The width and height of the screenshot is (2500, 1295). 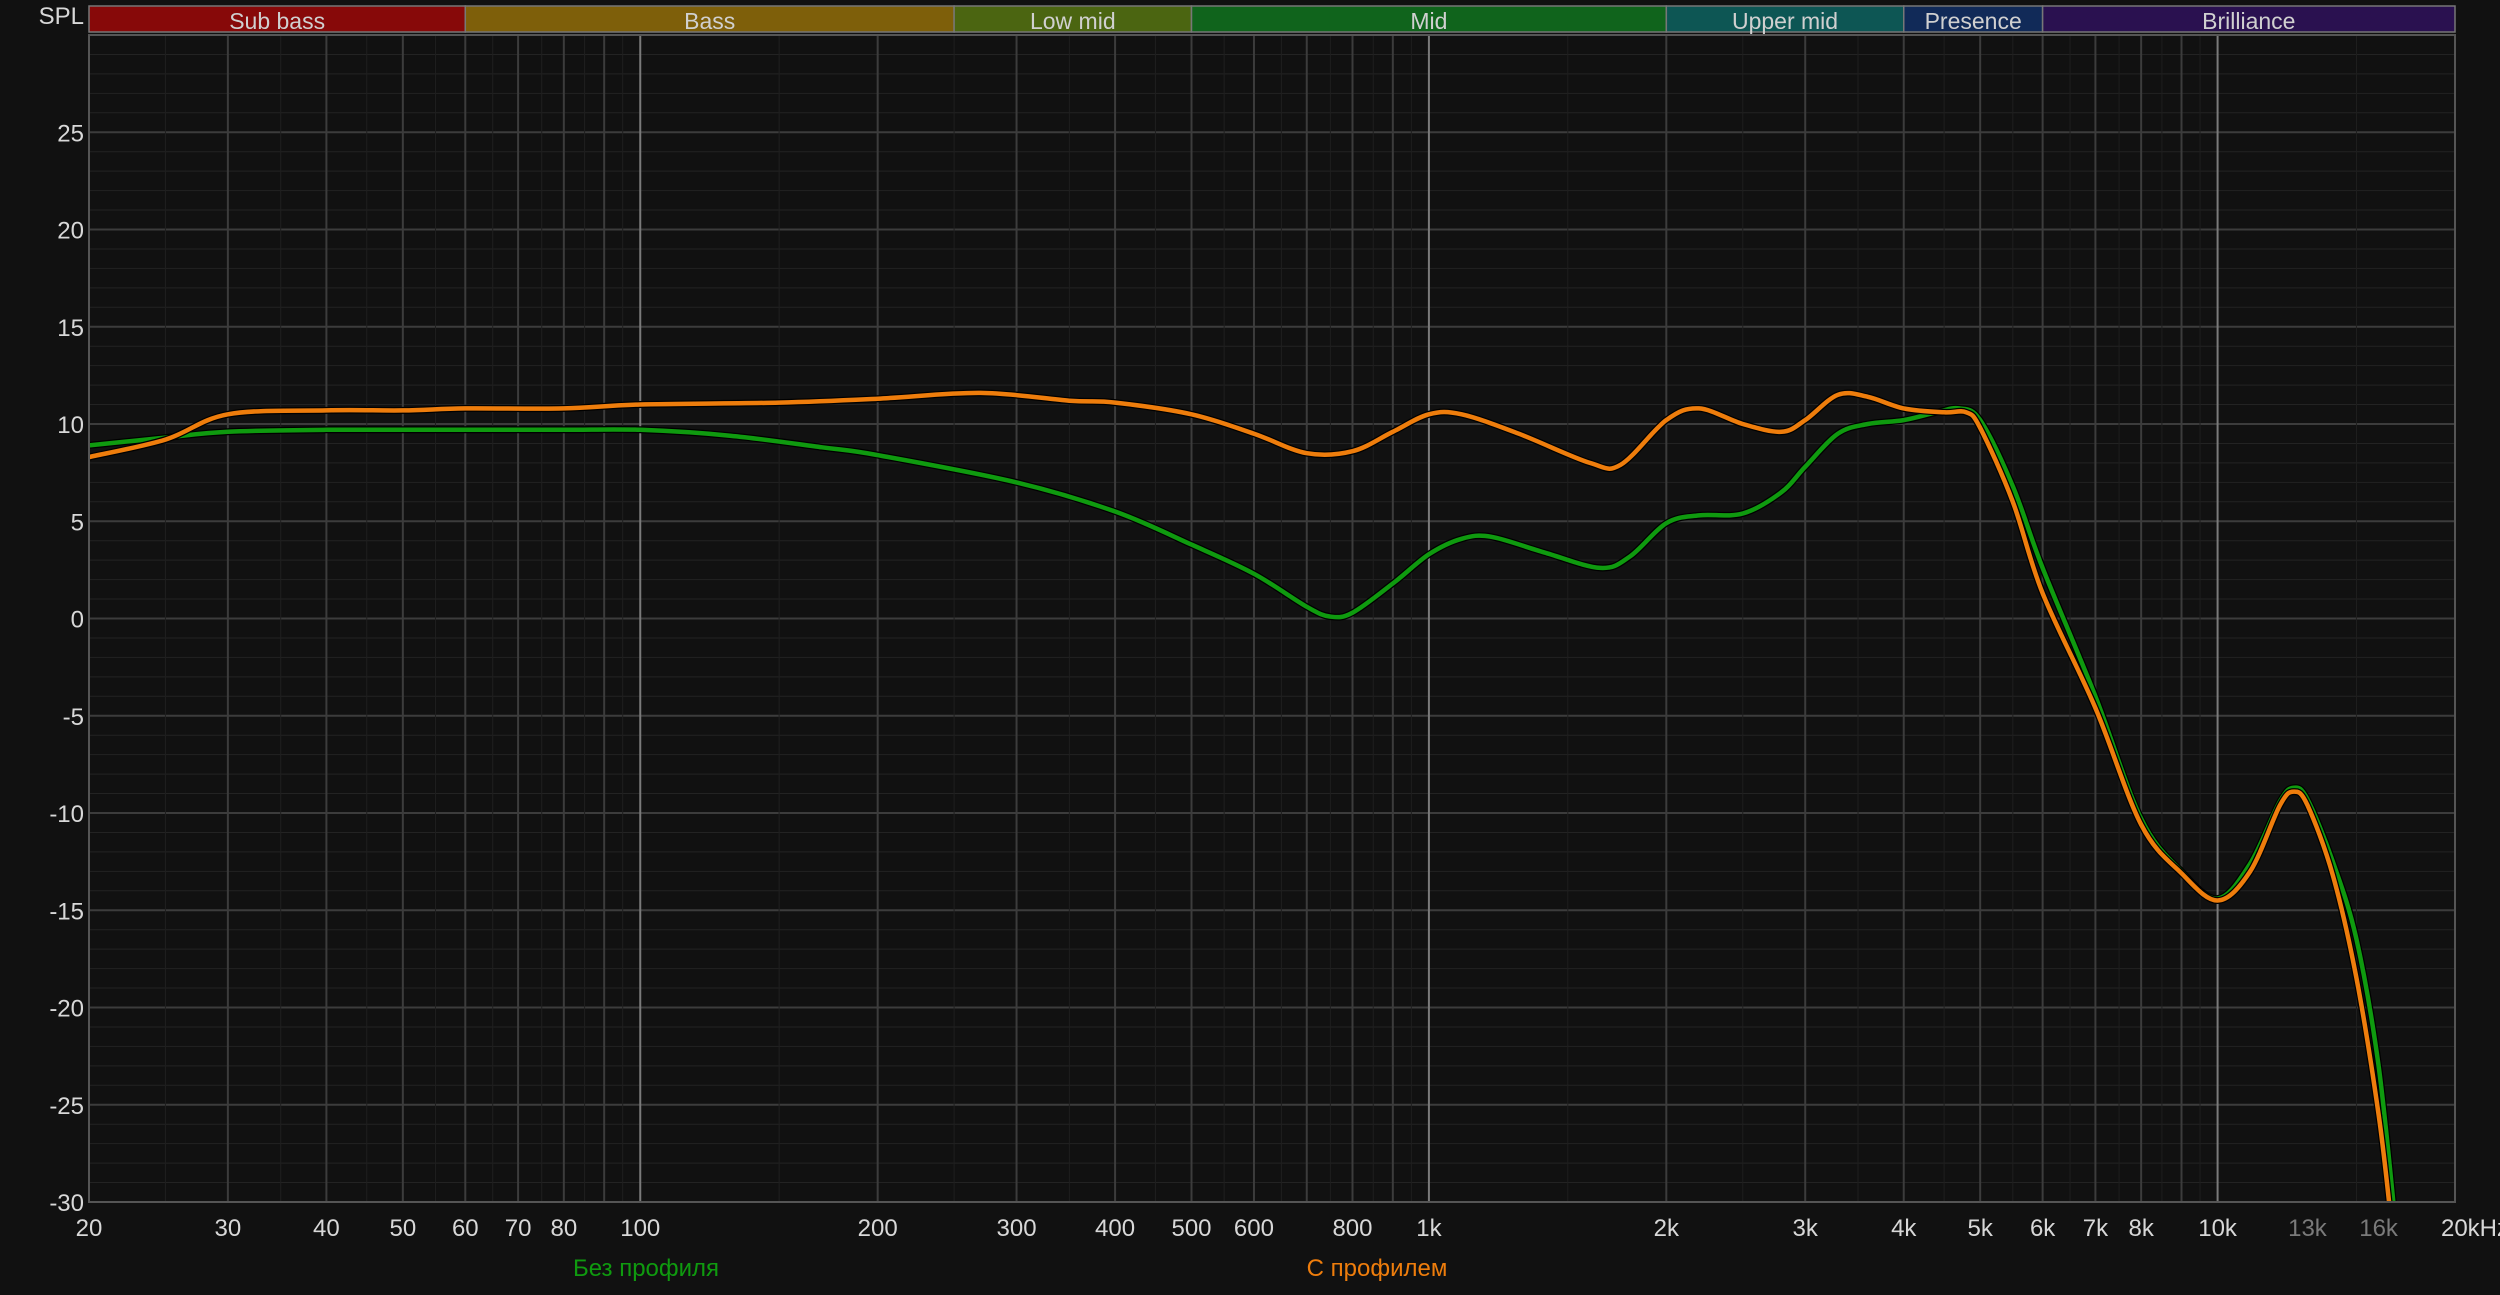 What do you see at coordinates (66, 1009) in the screenshot?
I see `y-tick-label: -20` at bounding box center [66, 1009].